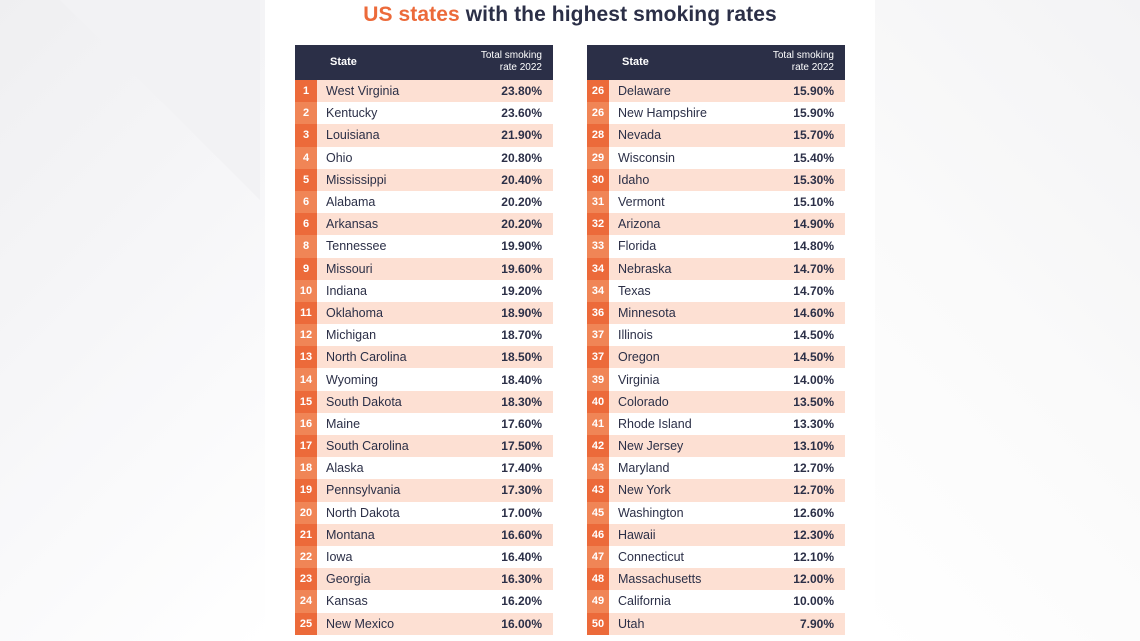 The height and width of the screenshot is (641, 1140). I want to click on rate-cell: 13.10%, so click(813, 446).